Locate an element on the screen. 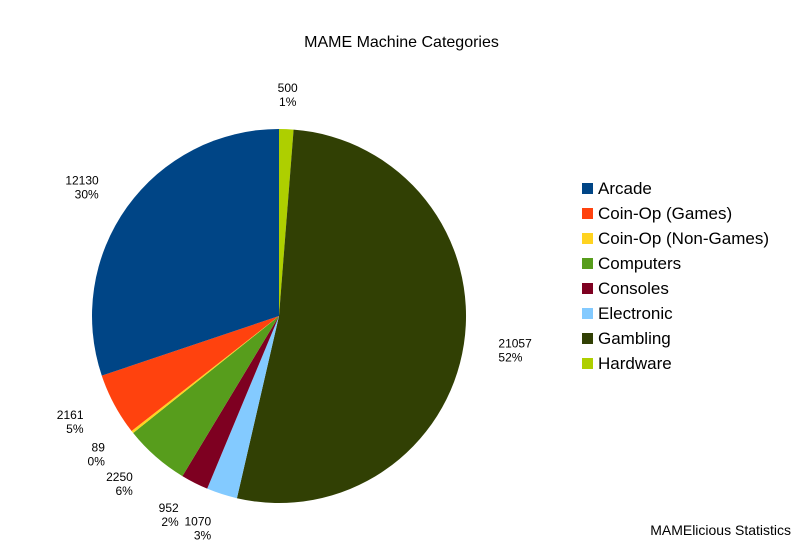  data-label-value: 952 is located at coordinates (169, 508).